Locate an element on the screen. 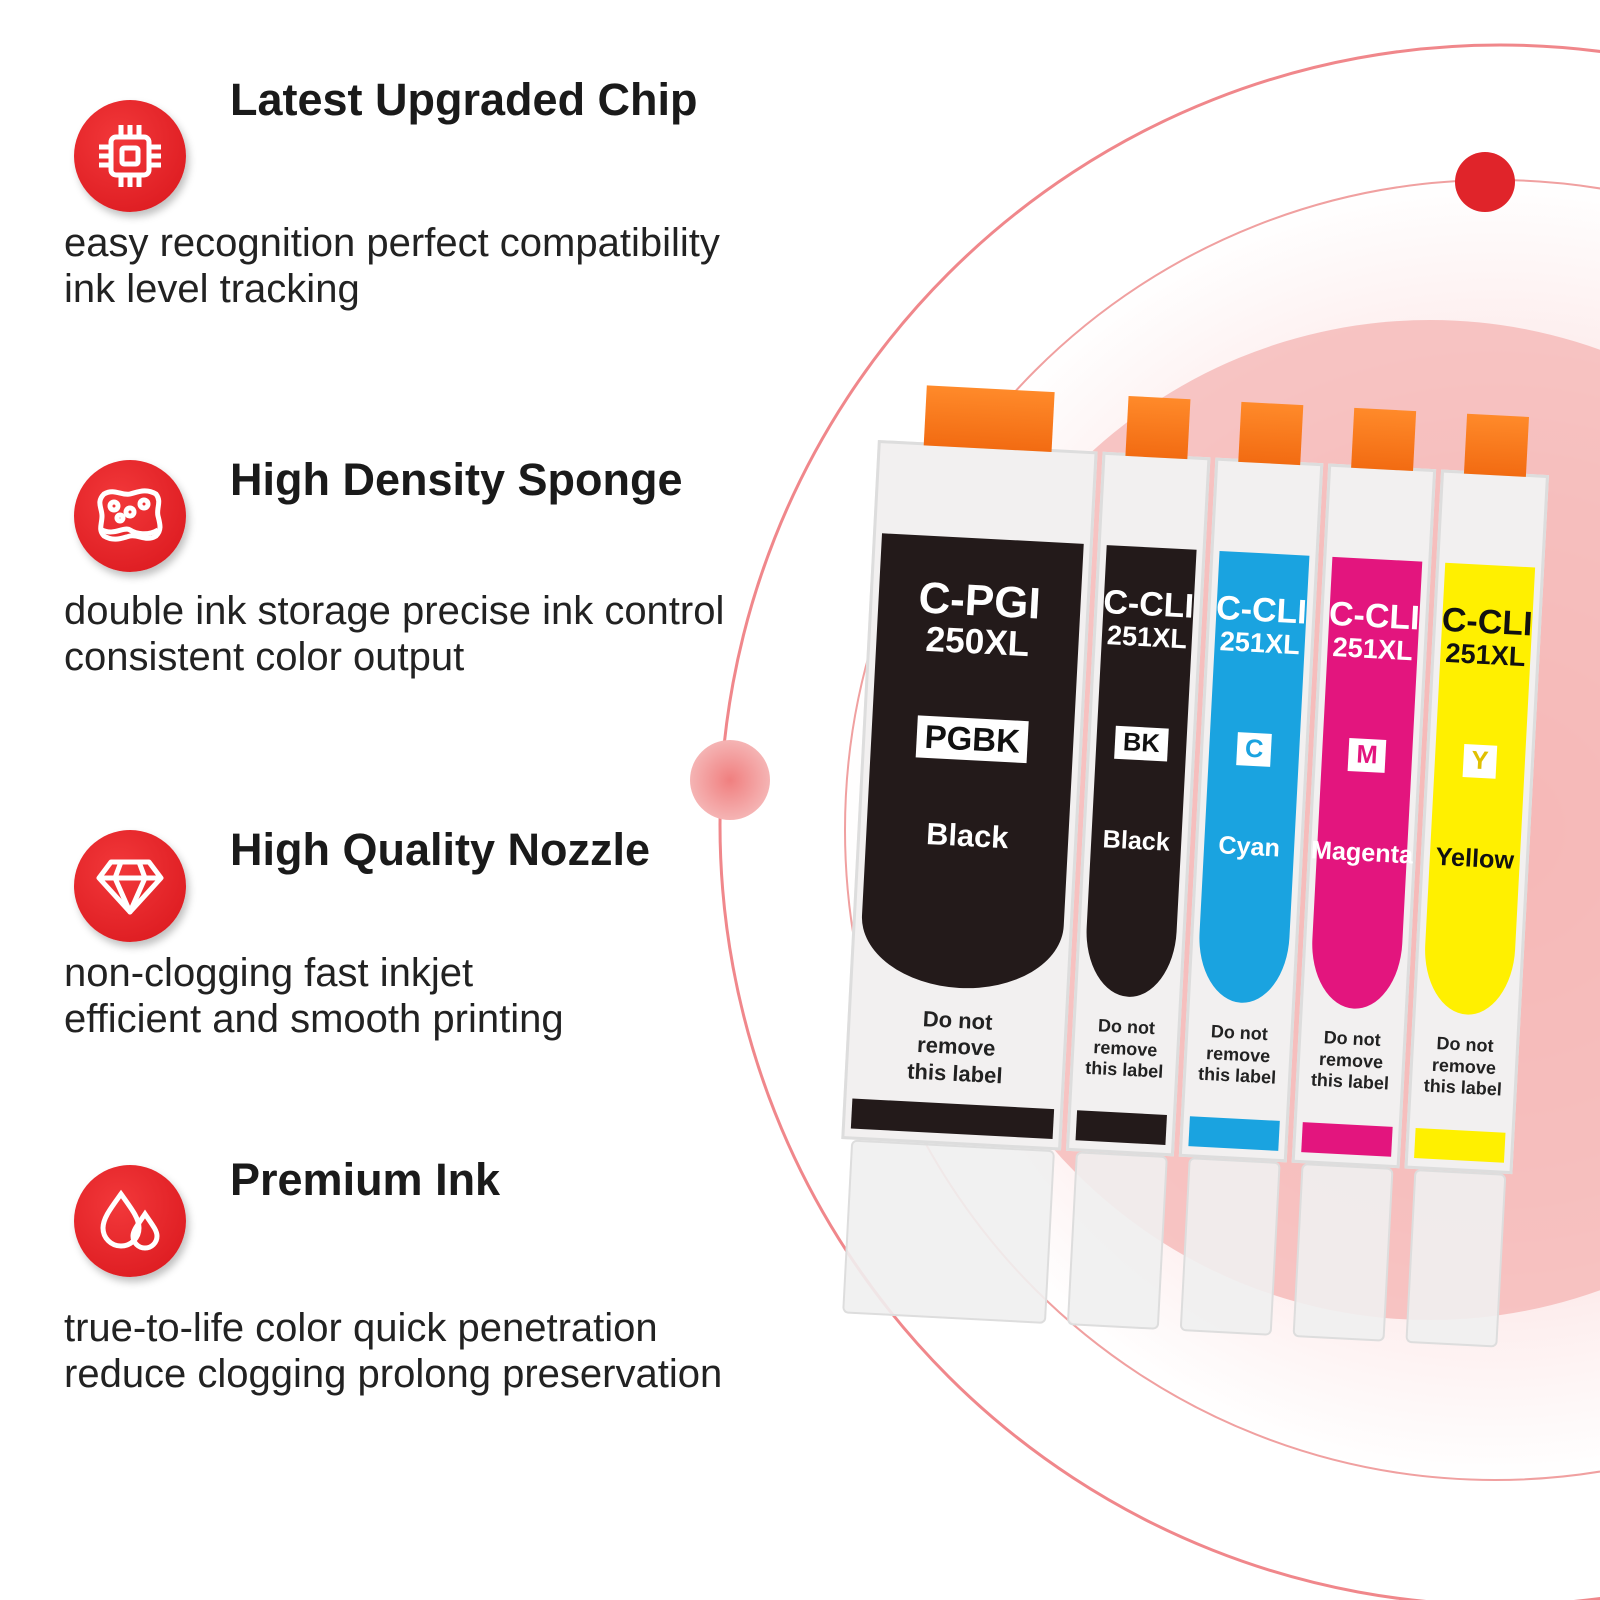  cartridge-color-name: Black is located at coordinates (1136, 841).